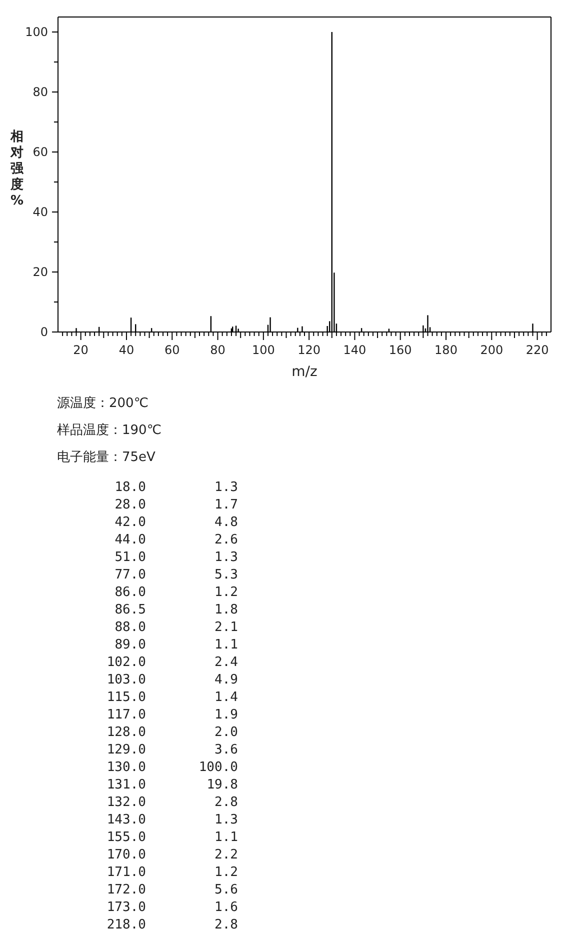 The image size is (570, 951). Describe the element at coordinates (130, 575) in the screenshot. I see `text: 77.0` at that location.